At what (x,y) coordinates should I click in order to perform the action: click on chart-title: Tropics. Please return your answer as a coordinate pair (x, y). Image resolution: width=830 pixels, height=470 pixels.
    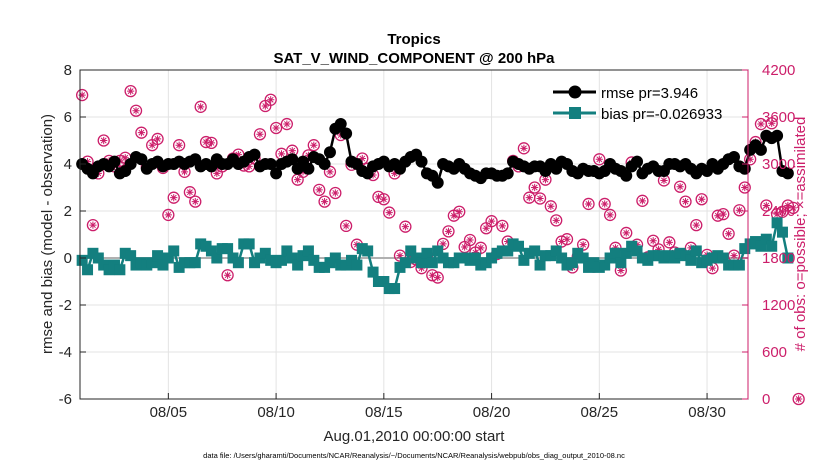
    Looking at the image, I should click on (413, 39).